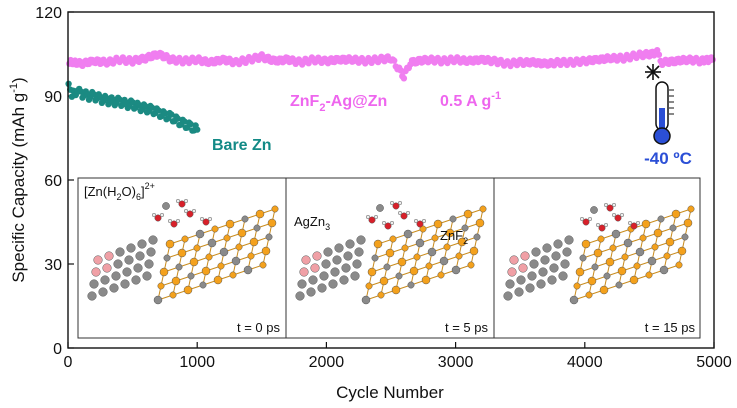 This screenshot has width=737, height=408. Describe the element at coordinates (663, 113) in the screenshot. I see `thermometer-icon` at that location.